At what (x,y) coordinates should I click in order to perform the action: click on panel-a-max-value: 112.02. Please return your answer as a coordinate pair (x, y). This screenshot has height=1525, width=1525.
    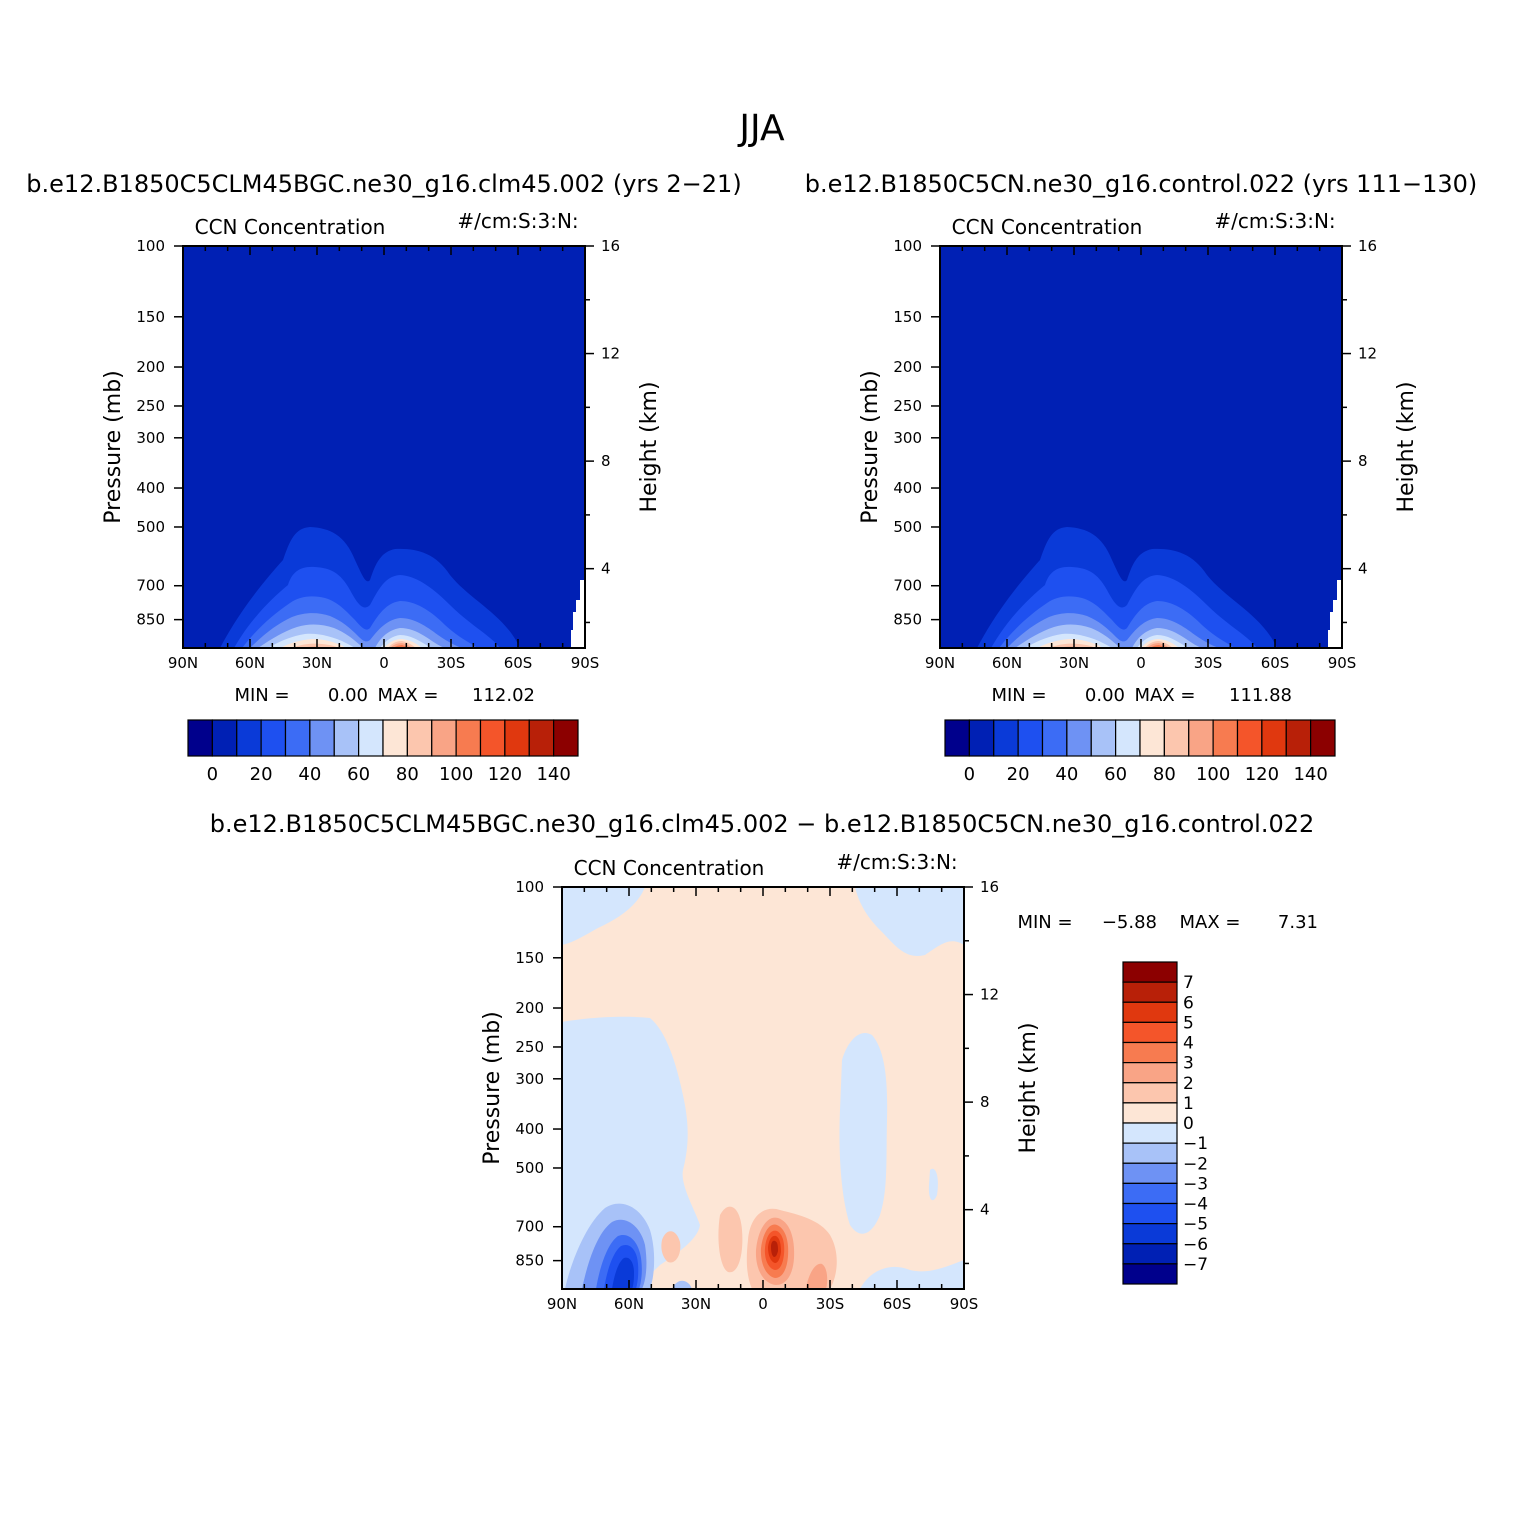
    Looking at the image, I should click on (503, 695).